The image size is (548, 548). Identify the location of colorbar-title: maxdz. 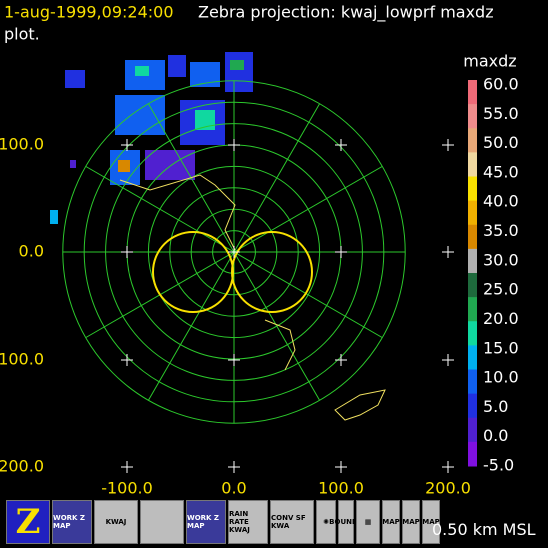
(489, 61).